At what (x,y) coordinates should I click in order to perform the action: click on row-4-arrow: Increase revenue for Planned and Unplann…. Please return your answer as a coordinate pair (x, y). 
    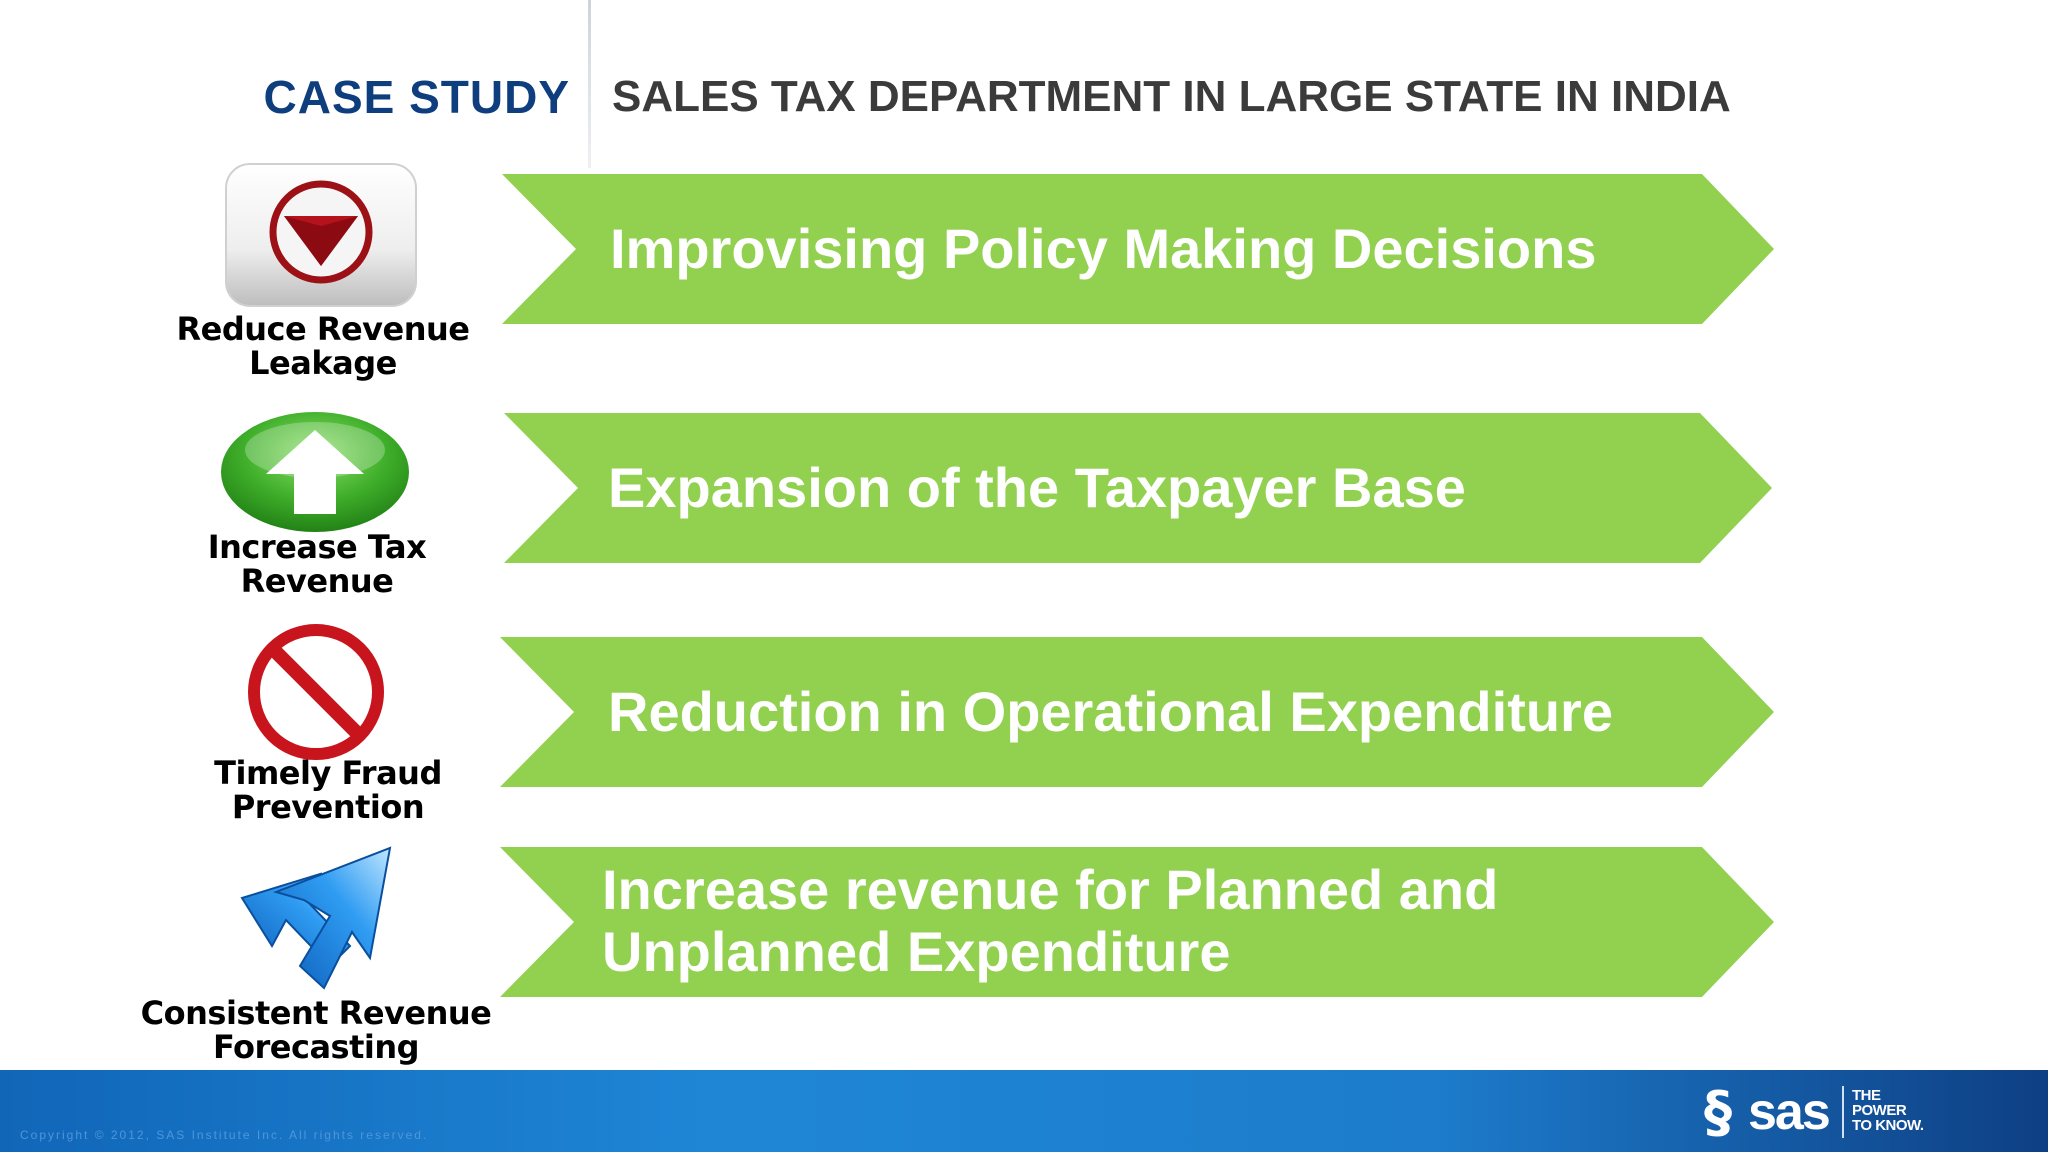
    Looking at the image, I should click on (1137, 922).